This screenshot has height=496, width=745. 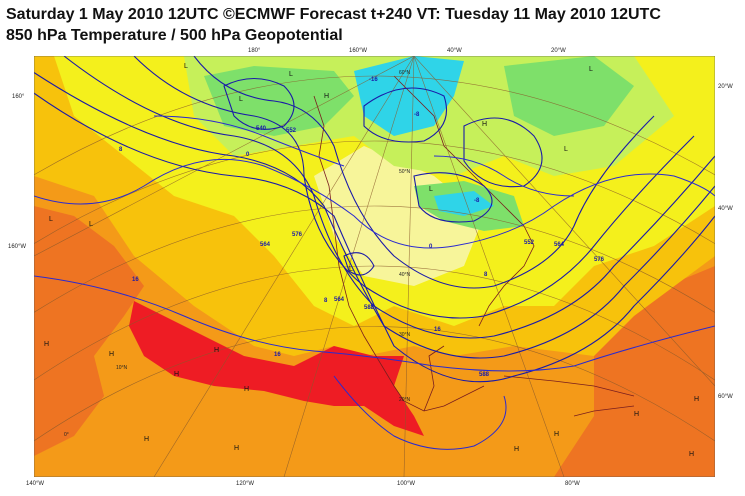 I want to click on latitude-label: 20°N, so click(x=405, y=400).